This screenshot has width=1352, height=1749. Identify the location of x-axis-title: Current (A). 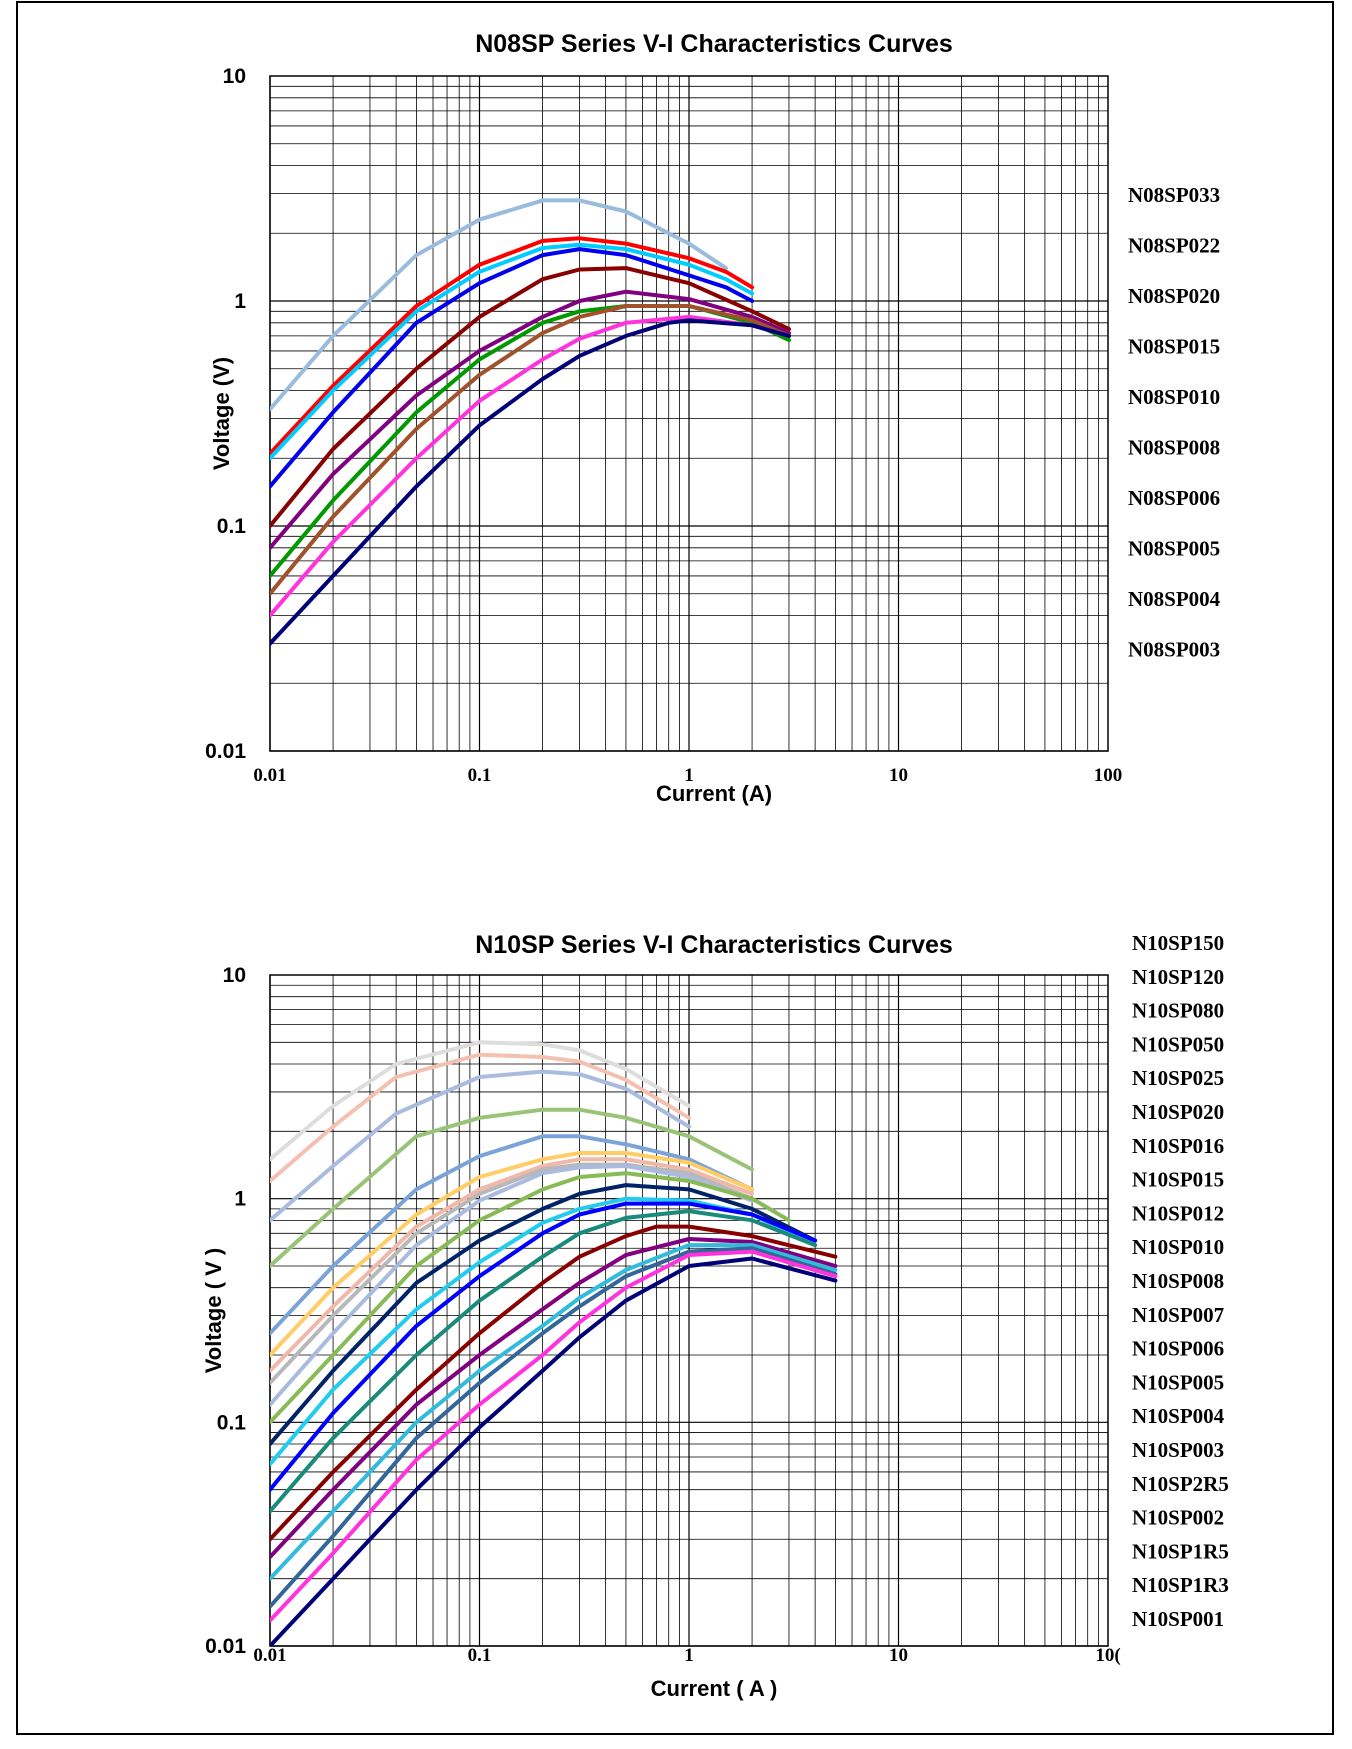
(714, 793).